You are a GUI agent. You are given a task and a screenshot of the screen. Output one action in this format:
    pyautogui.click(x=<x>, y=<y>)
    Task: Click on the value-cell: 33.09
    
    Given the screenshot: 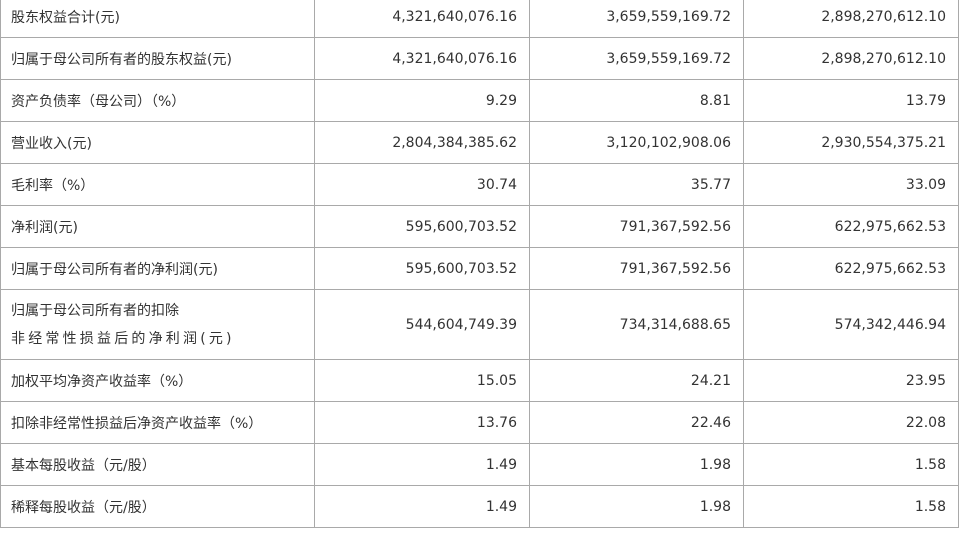 What is the action you would take?
    pyautogui.click(x=851, y=184)
    